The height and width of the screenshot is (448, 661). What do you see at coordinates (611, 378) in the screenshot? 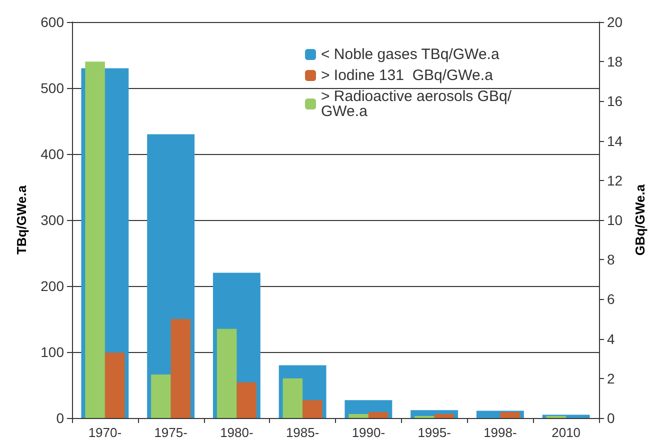
I see `y2-tick-label: 2` at bounding box center [611, 378].